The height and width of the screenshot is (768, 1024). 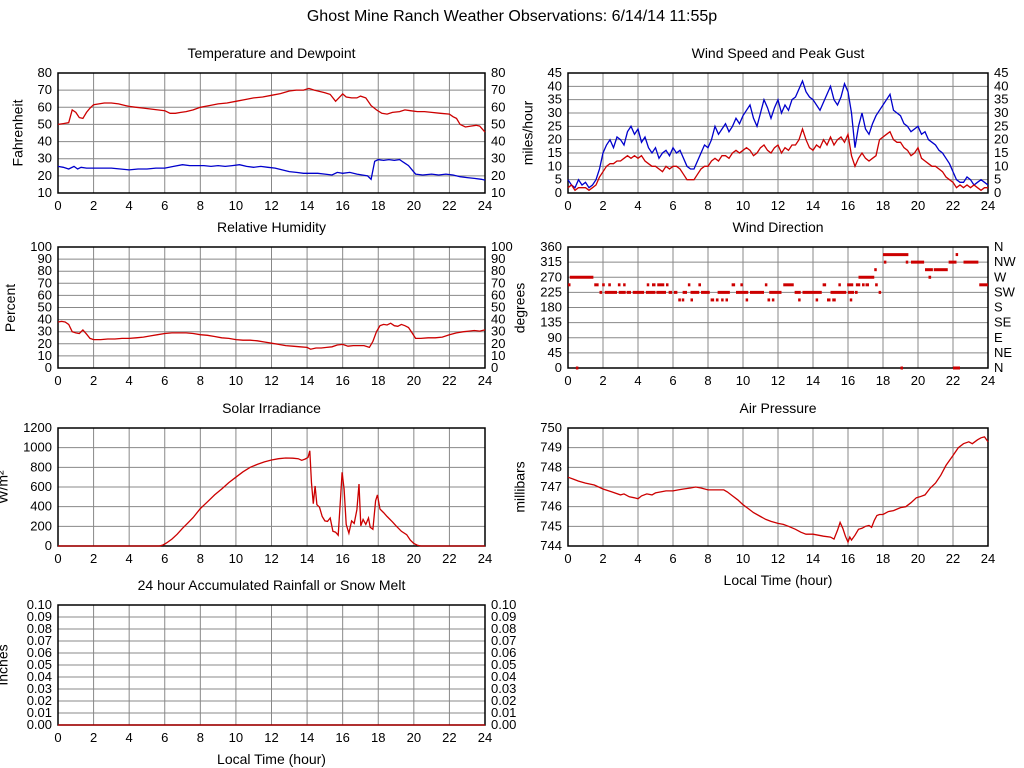 I want to click on svg-text: 0.09, so click(x=503, y=616).